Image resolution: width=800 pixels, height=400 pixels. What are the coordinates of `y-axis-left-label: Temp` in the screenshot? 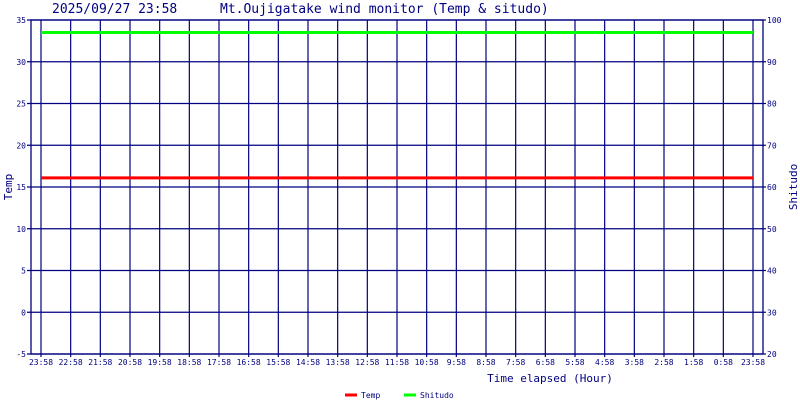 It's located at (8, 187).